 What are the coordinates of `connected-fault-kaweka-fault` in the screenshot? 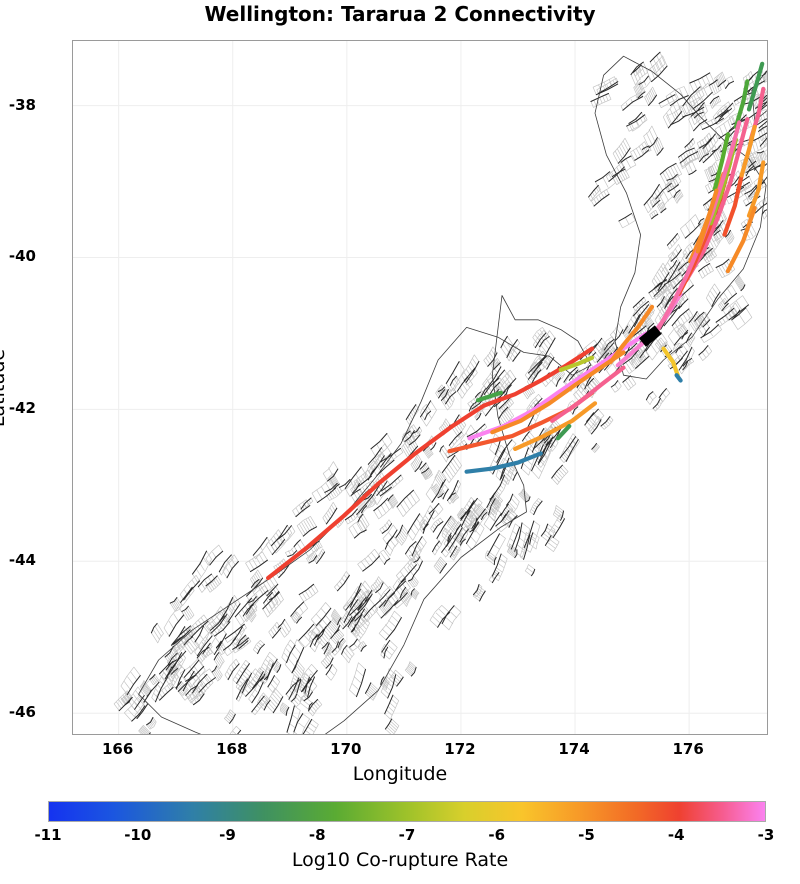 It's located at (707, 221).